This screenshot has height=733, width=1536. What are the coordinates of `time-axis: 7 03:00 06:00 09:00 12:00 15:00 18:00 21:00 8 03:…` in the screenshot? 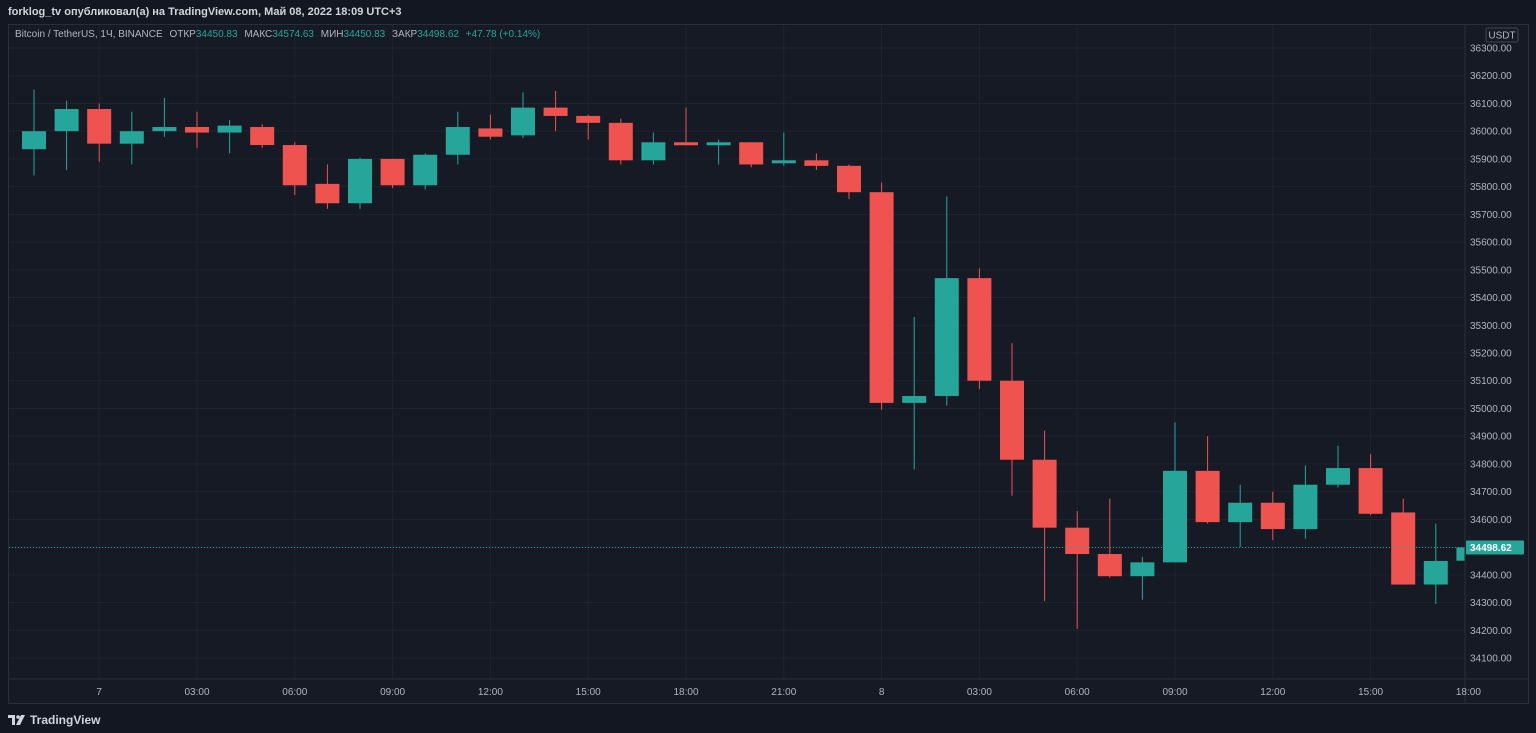 It's located at (788, 692).